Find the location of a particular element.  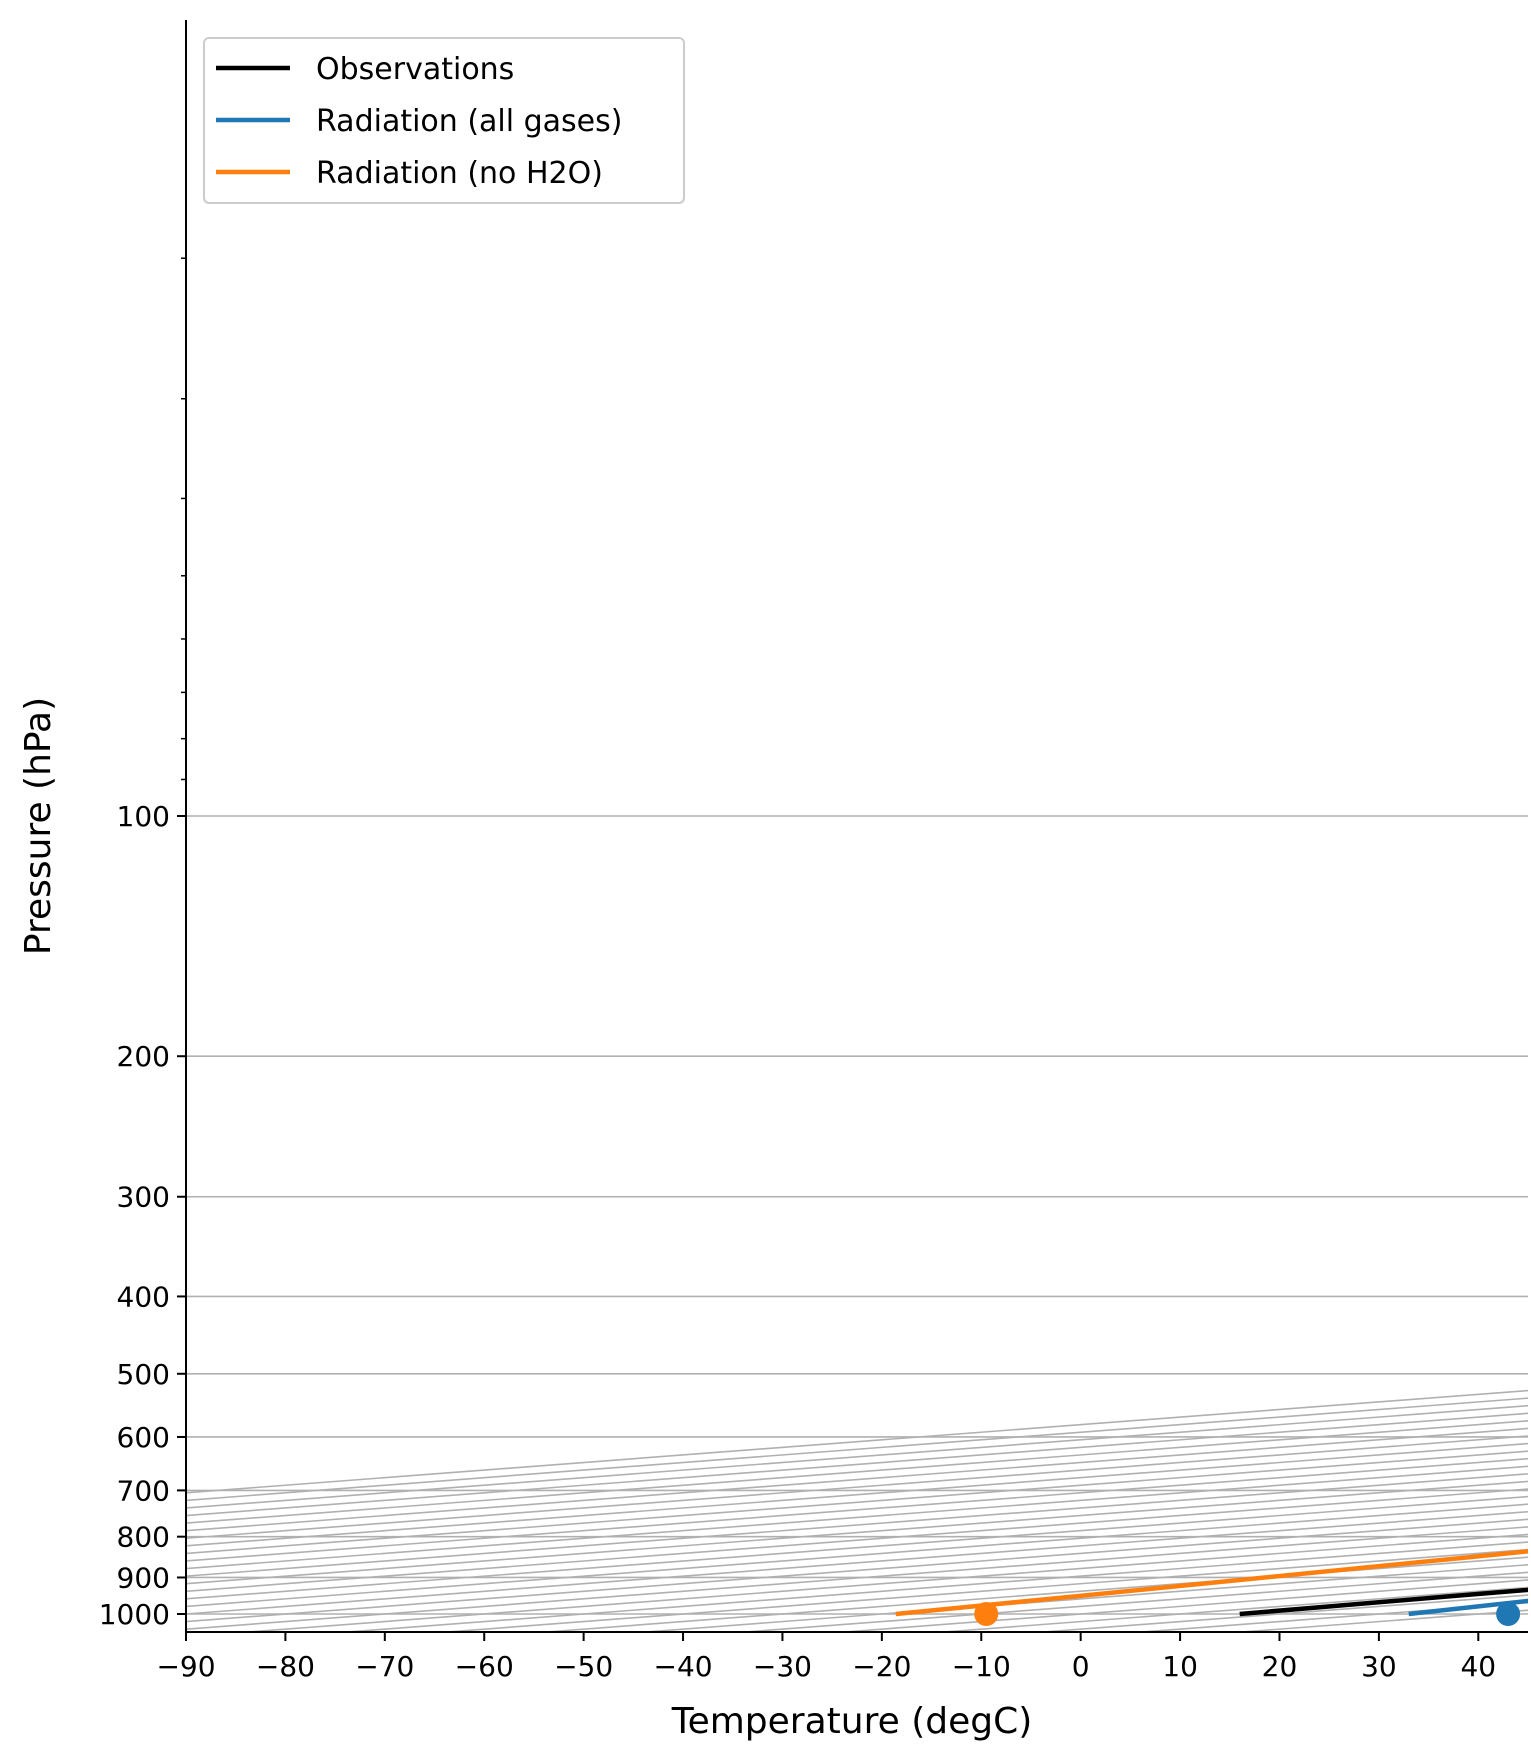

y-tick-label: 600 is located at coordinates (143, 1437).